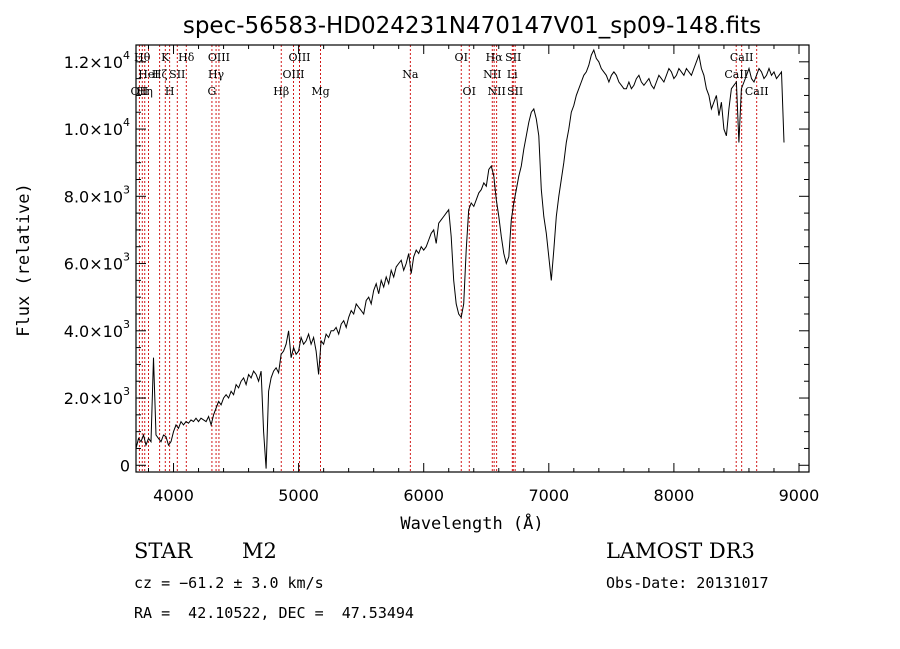 This screenshot has height=649, width=900. Describe the element at coordinates (471, 523) in the screenshot. I see `x-axis-label: Wavelength (Å)` at that location.